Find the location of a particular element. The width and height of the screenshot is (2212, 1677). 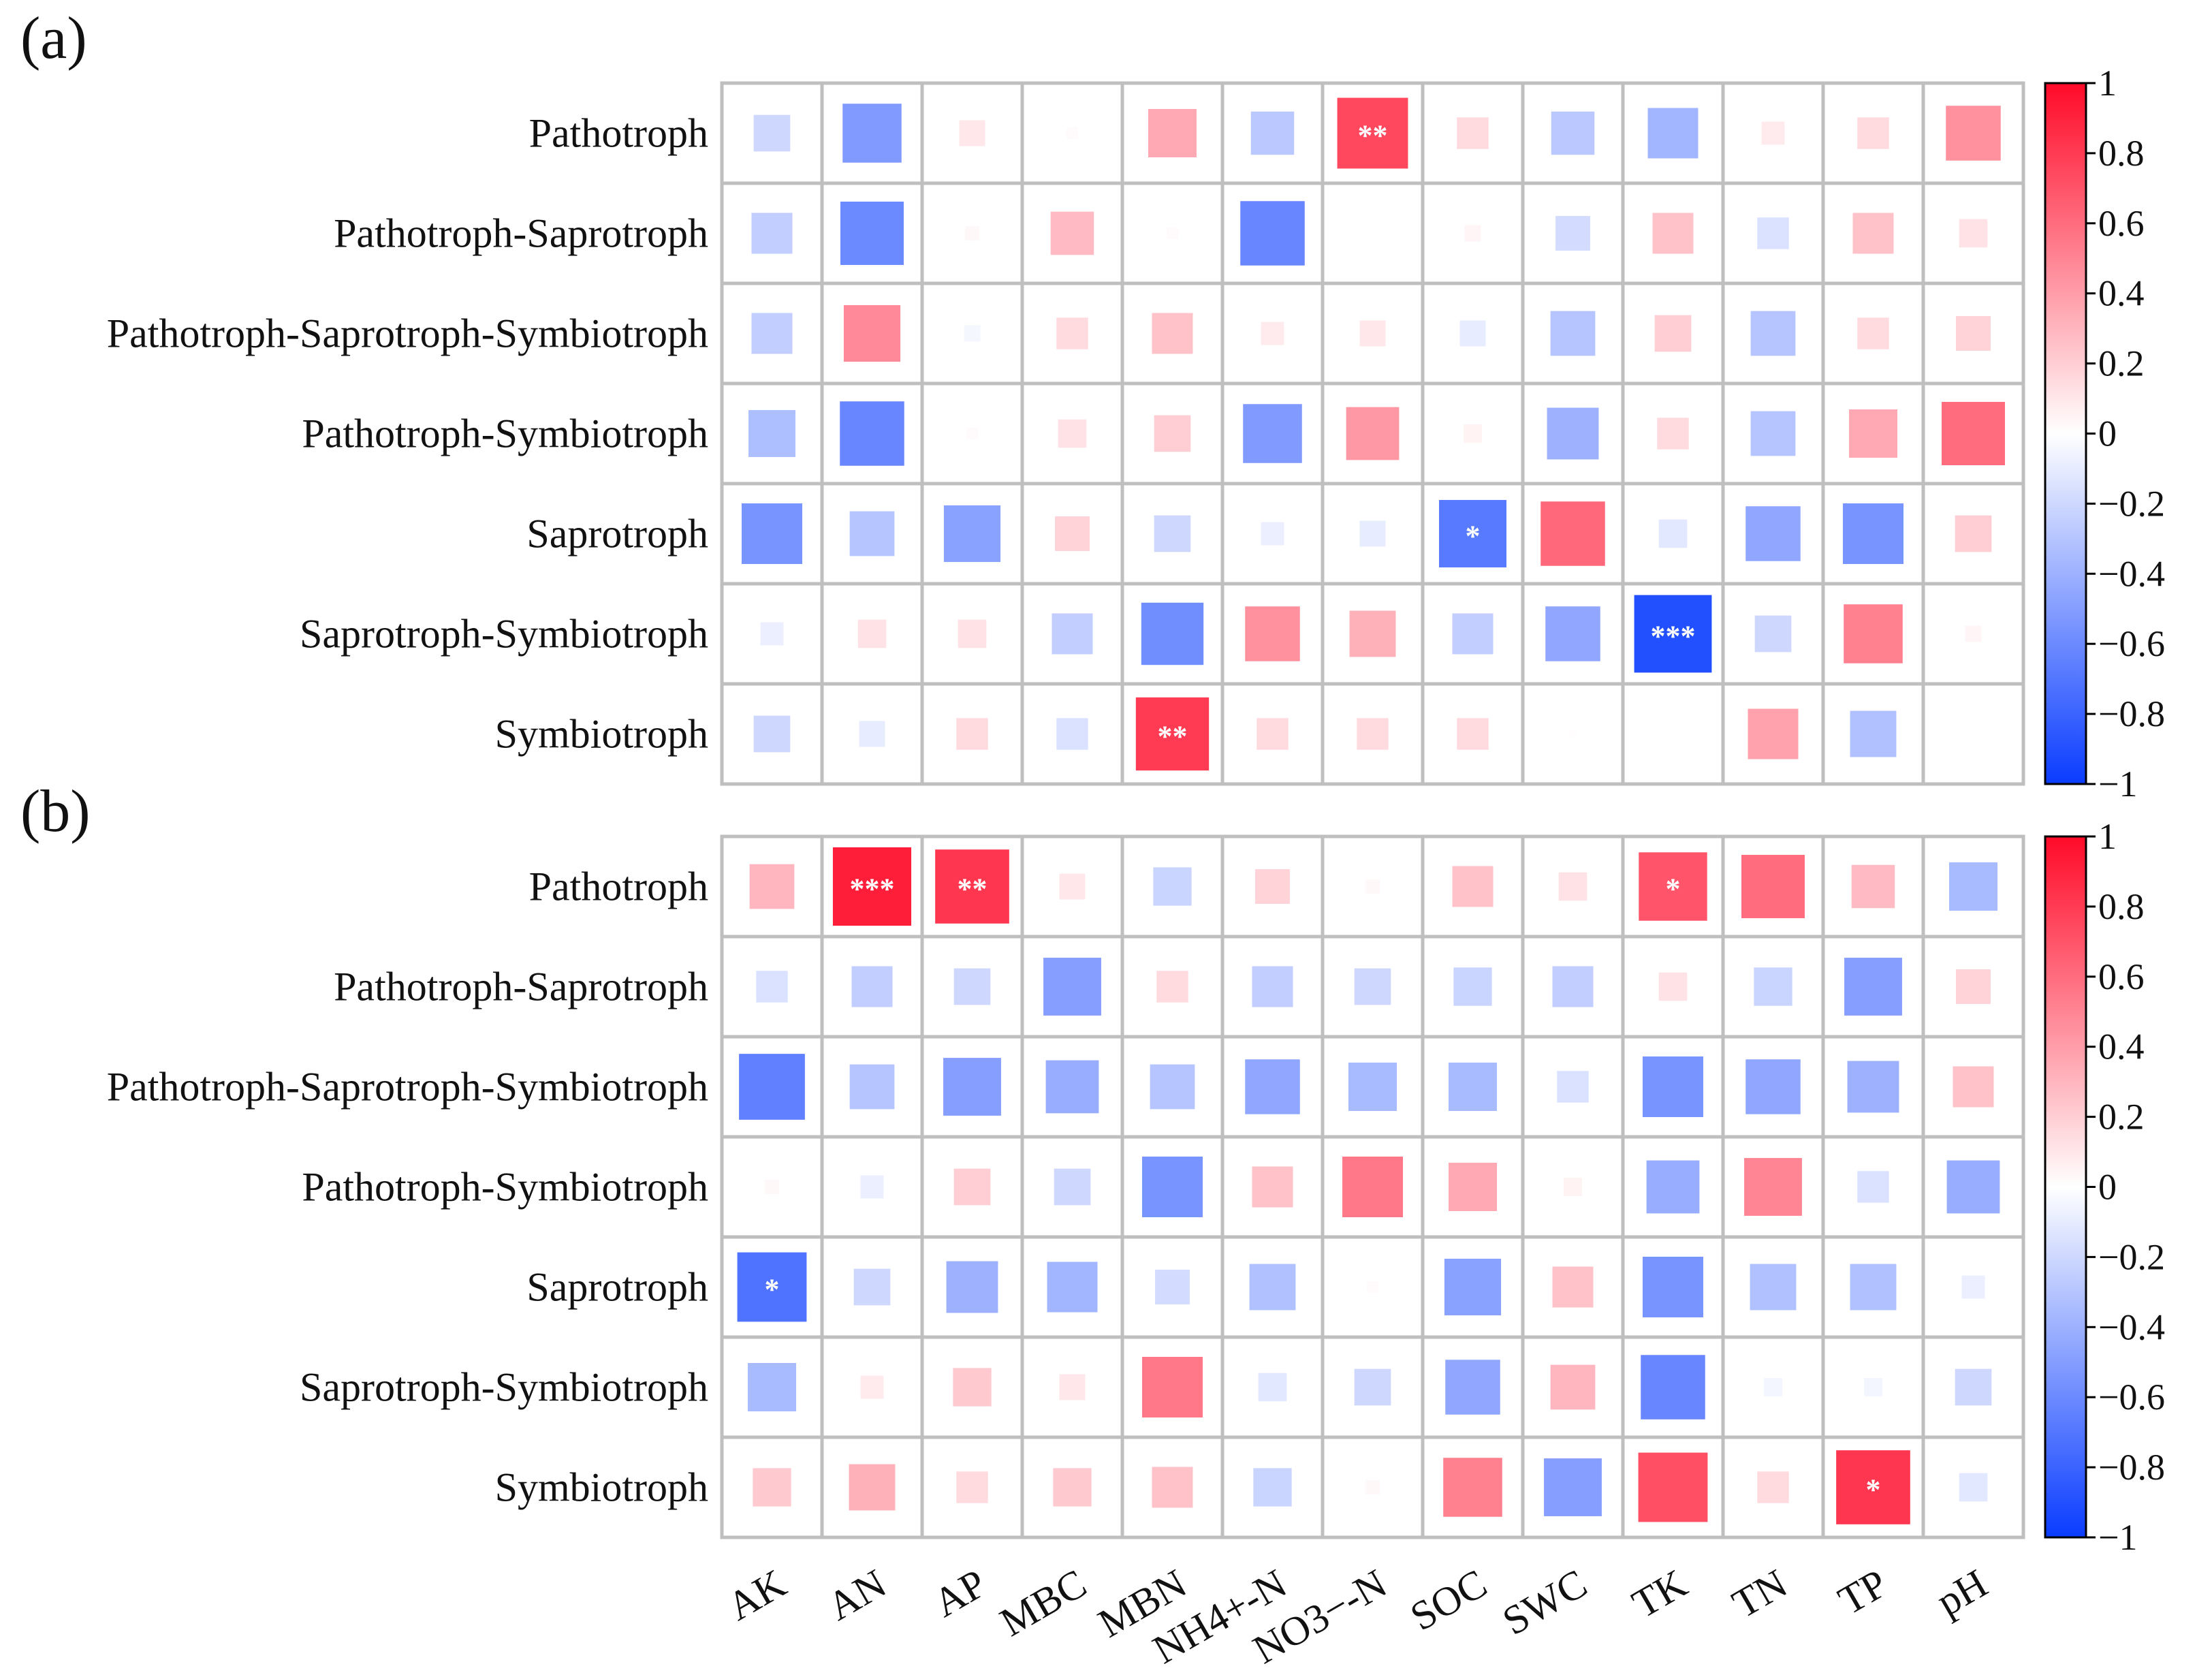

colorbar: 1 0.8 0.6 0.4 0.2 0 −0.2 −0.4 −0.6 −0.8 −1 is located at coordinates (2104, 433).